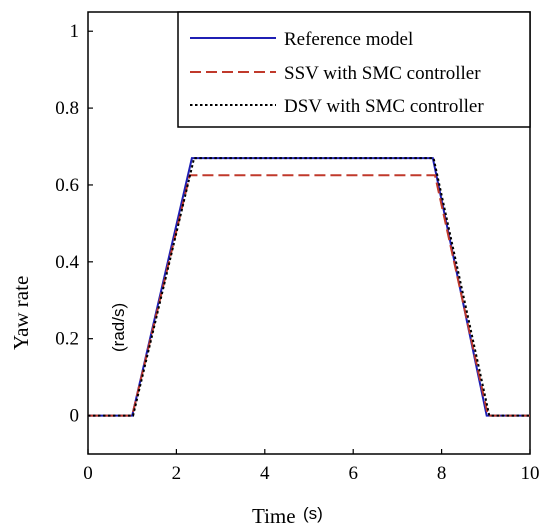 The width and height of the screenshot is (550, 532). What do you see at coordinates (530, 473) in the screenshot?
I see `x-tick-label: 10` at bounding box center [530, 473].